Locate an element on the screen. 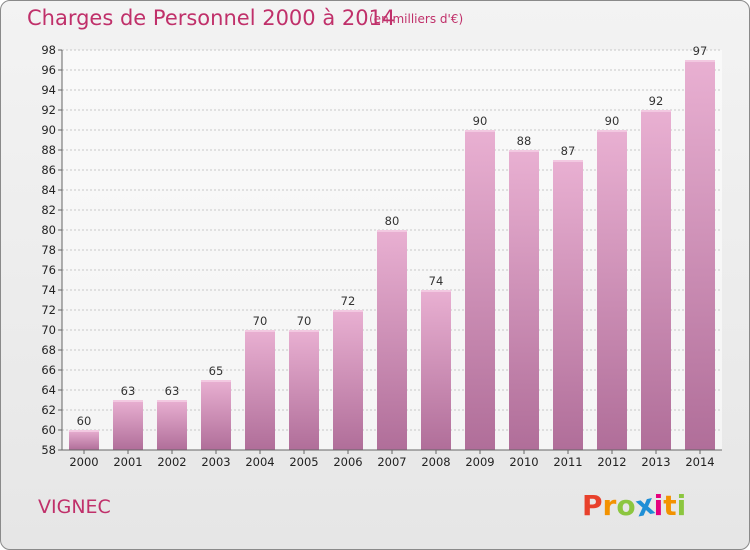  bar-2012 is located at coordinates (612, 290).